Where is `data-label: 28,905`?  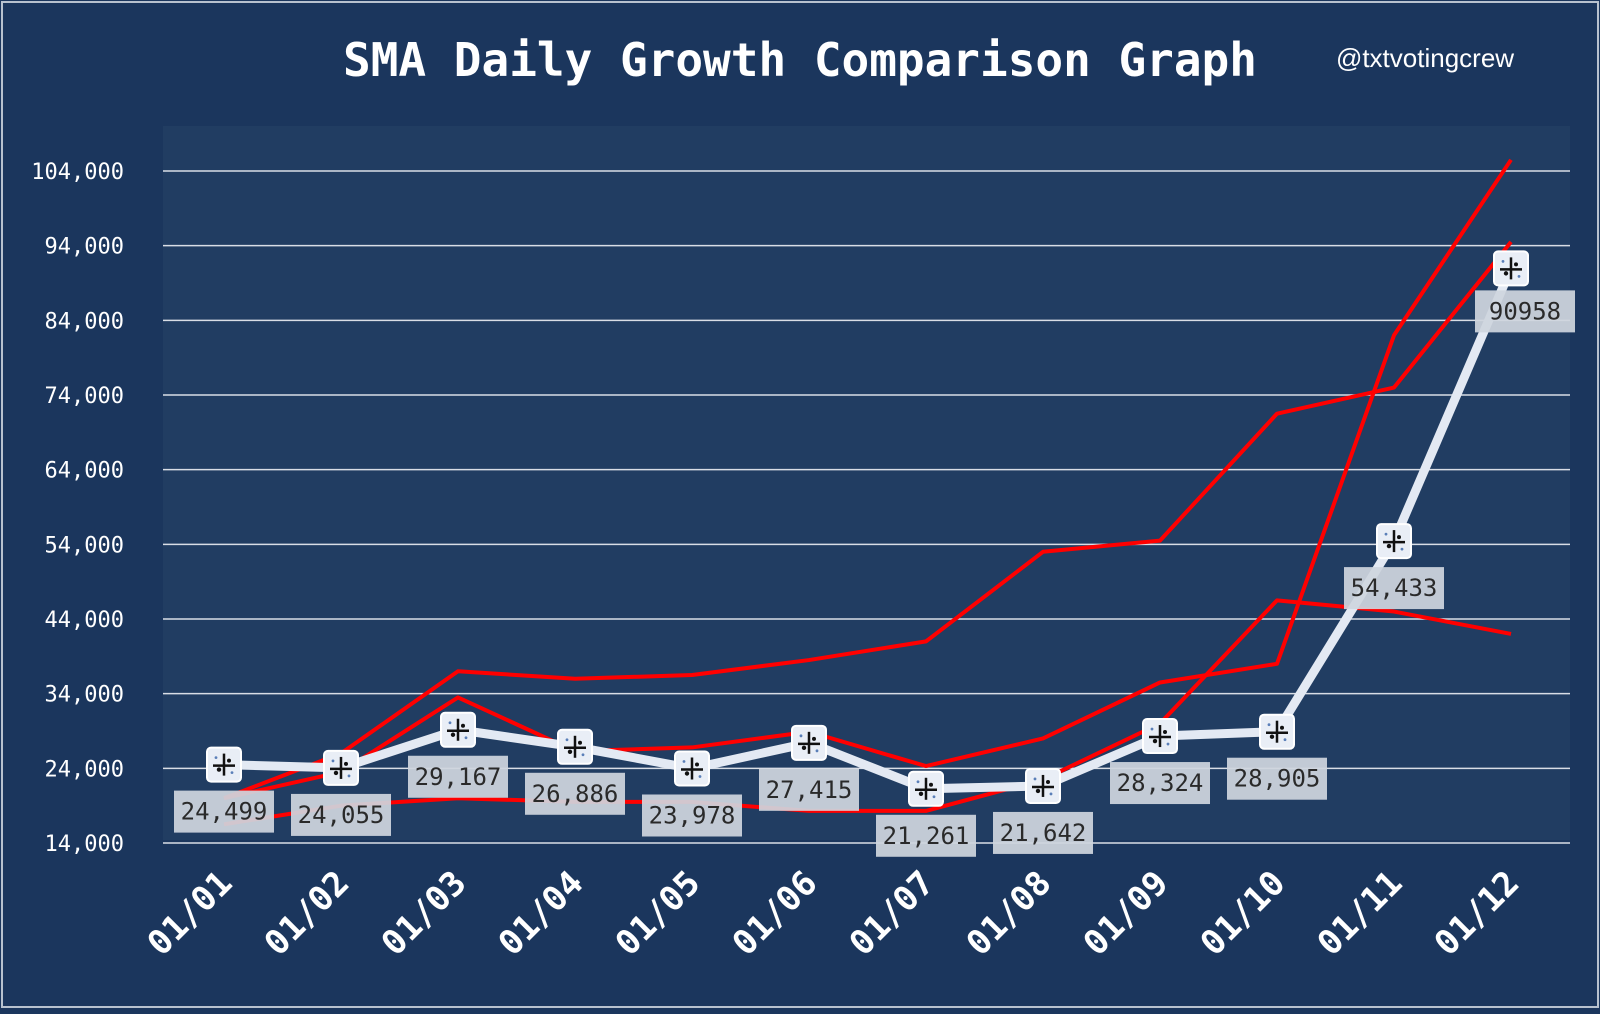
data-label: 28,905 is located at coordinates (1277, 778).